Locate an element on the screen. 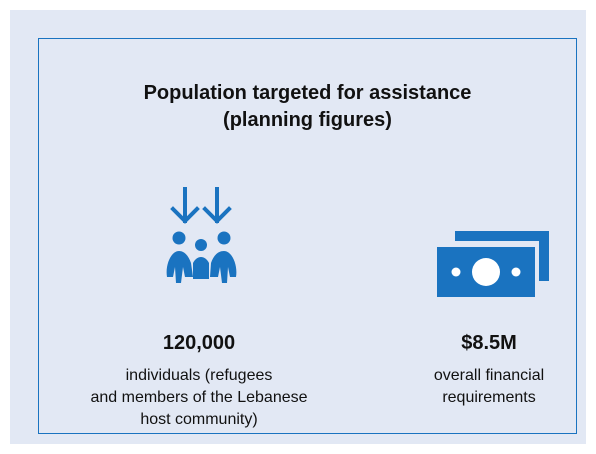  title-line-1: Population targeted for assistance is located at coordinates (307, 93).